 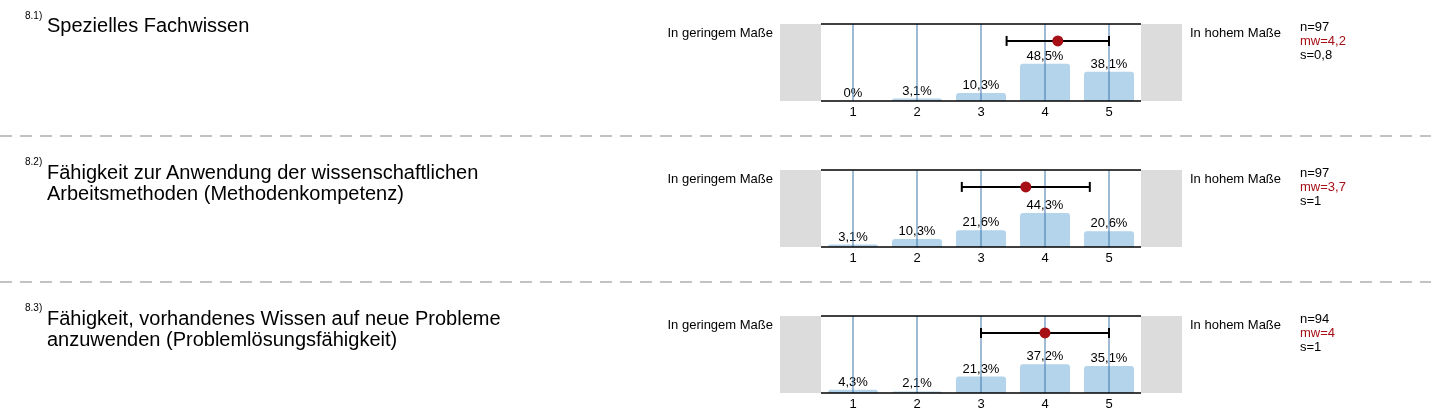 I want to click on data-label: 44,3%, so click(x=1045, y=204).